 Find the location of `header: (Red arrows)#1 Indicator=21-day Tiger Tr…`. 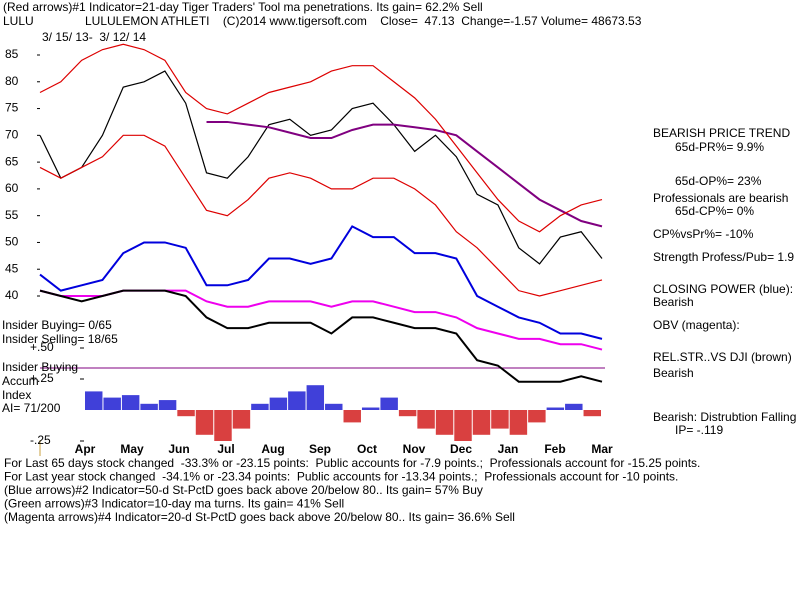

header: (Red arrows)#1 Indicator=21-day Tiger Tr… is located at coordinates (243, 7).